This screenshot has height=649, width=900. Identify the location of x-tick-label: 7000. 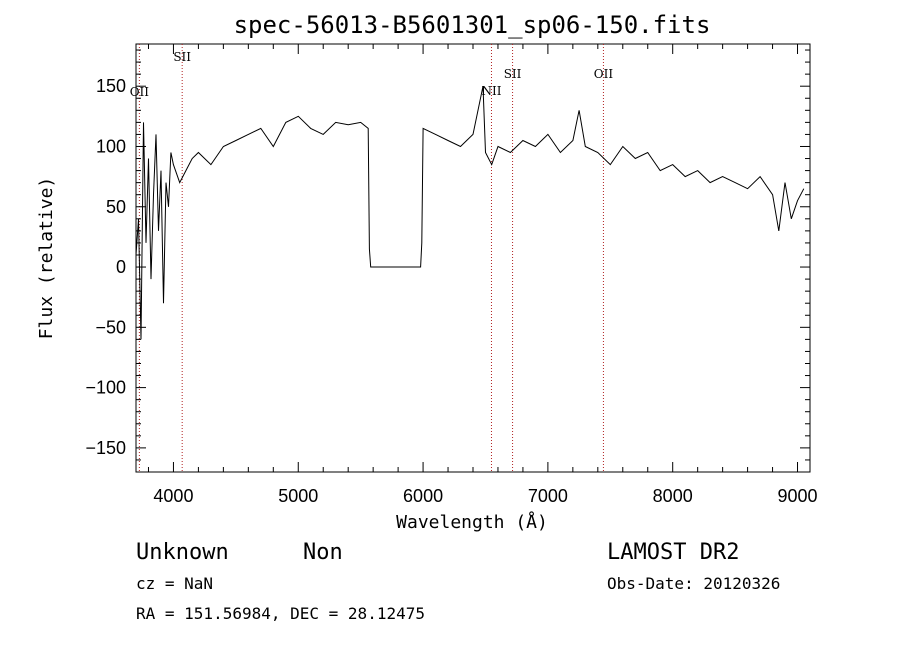
(548, 496).